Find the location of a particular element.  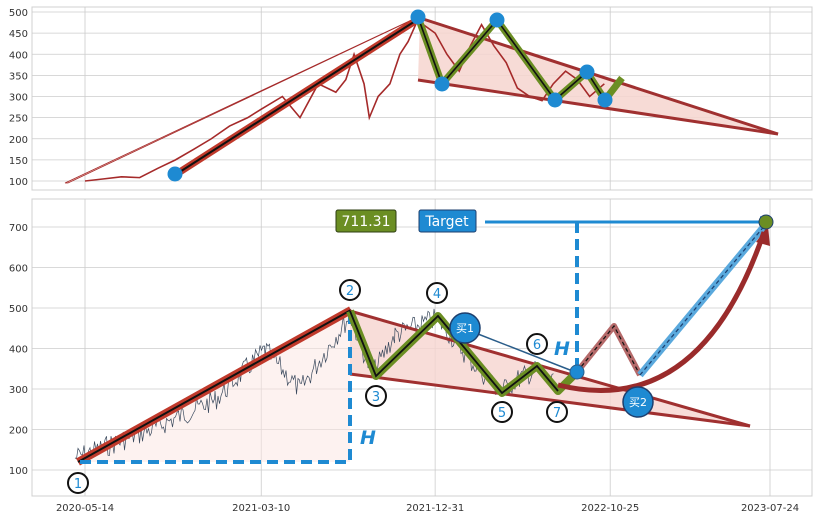

buy1-circle is located at coordinates (465, 328).